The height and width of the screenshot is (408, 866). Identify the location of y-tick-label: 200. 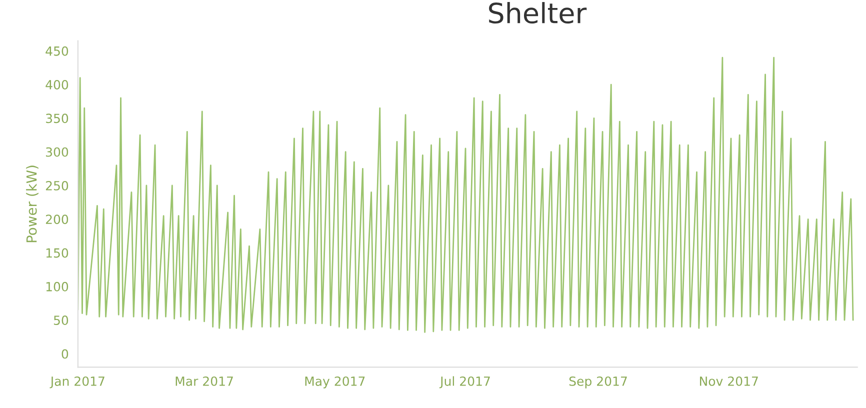
(57, 219).